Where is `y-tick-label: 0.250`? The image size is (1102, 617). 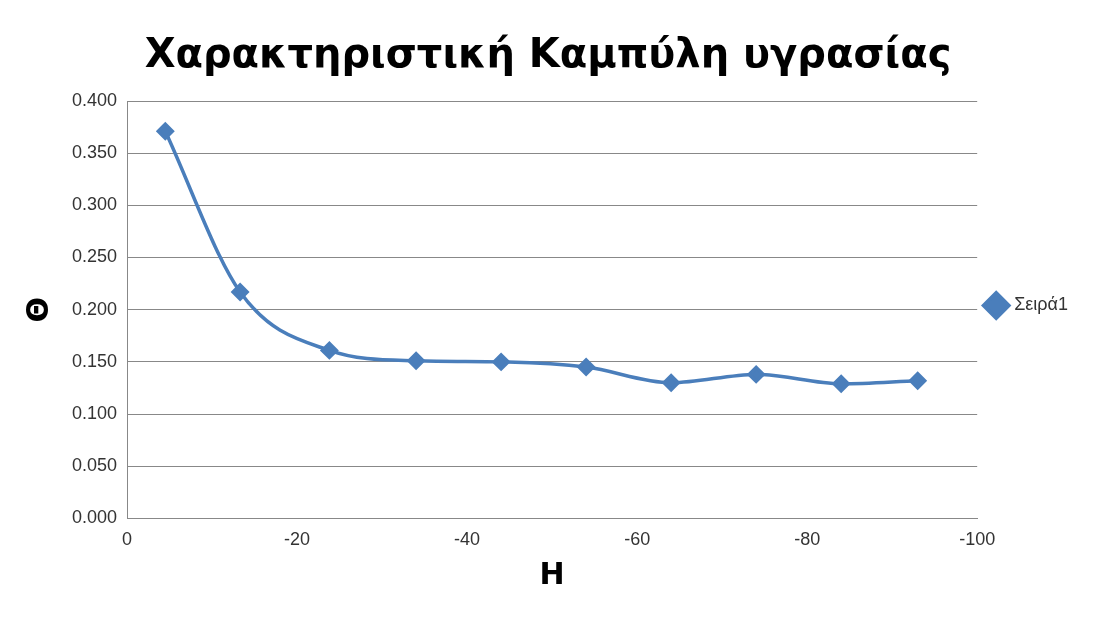 y-tick-label: 0.250 is located at coordinates (95, 256).